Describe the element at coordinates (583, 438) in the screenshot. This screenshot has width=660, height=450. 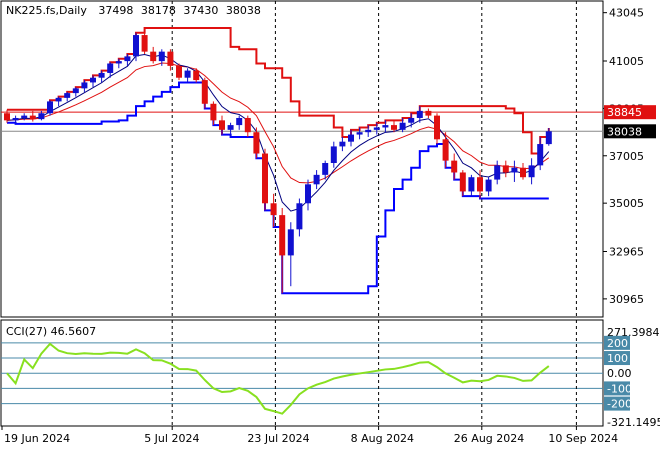
I see `time-tick-label: 10 Sep 2024` at that location.